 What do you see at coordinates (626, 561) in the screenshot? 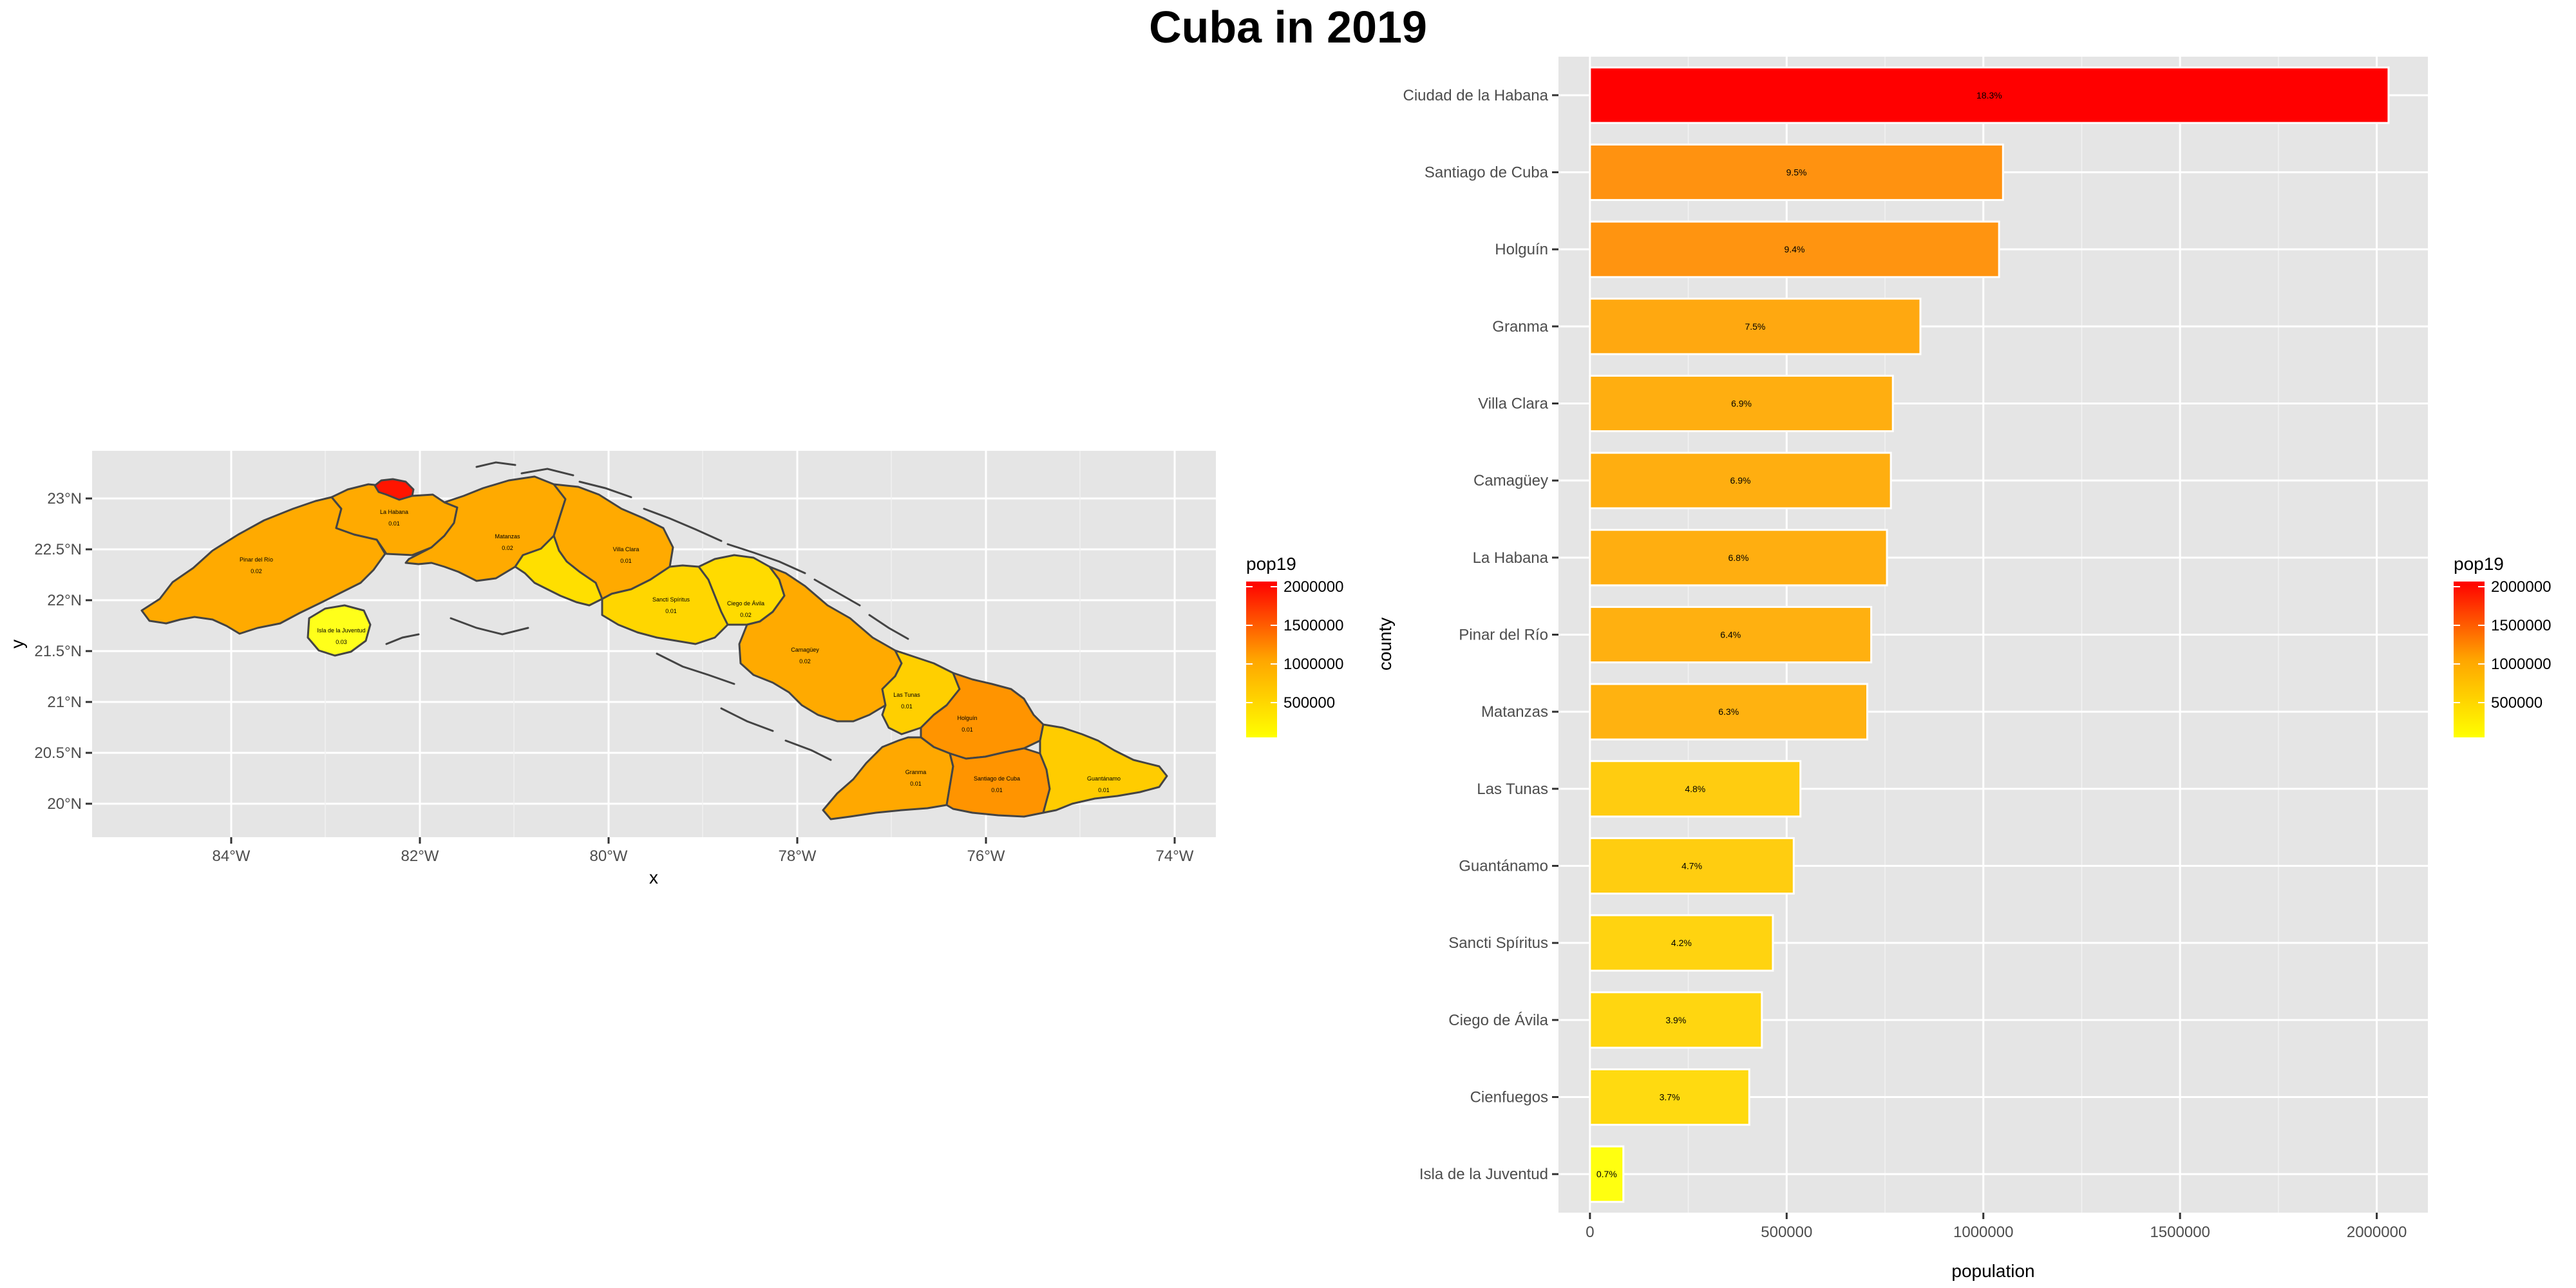
I see `value-villa-clara: 0.01` at bounding box center [626, 561].